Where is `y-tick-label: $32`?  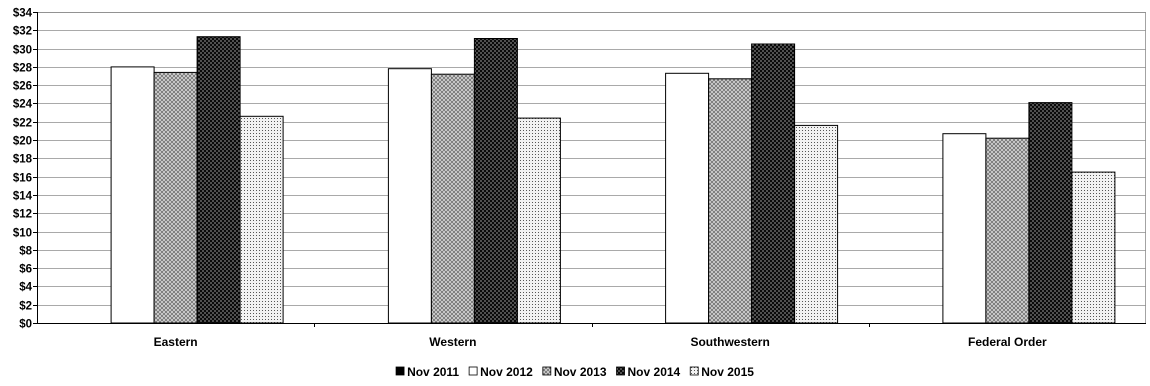 y-tick-label: $32 is located at coordinates (22, 32).